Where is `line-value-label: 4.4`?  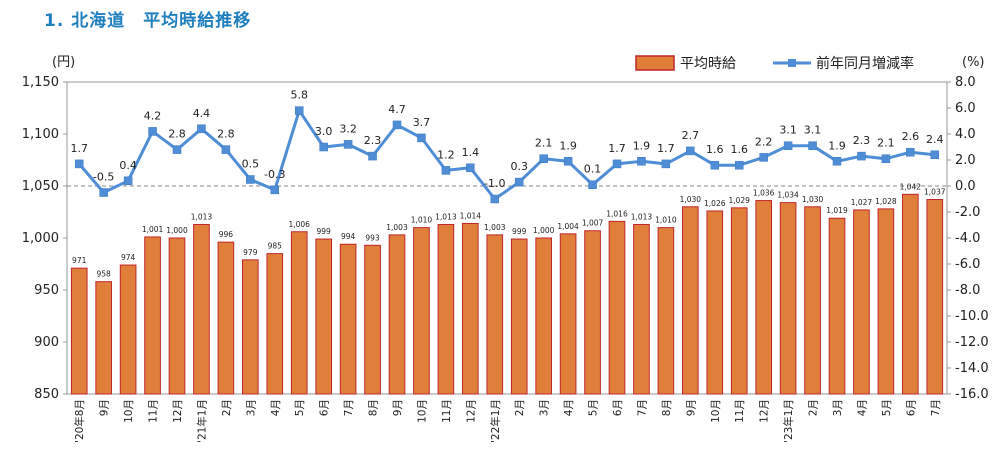 line-value-label: 4.4 is located at coordinates (202, 113).